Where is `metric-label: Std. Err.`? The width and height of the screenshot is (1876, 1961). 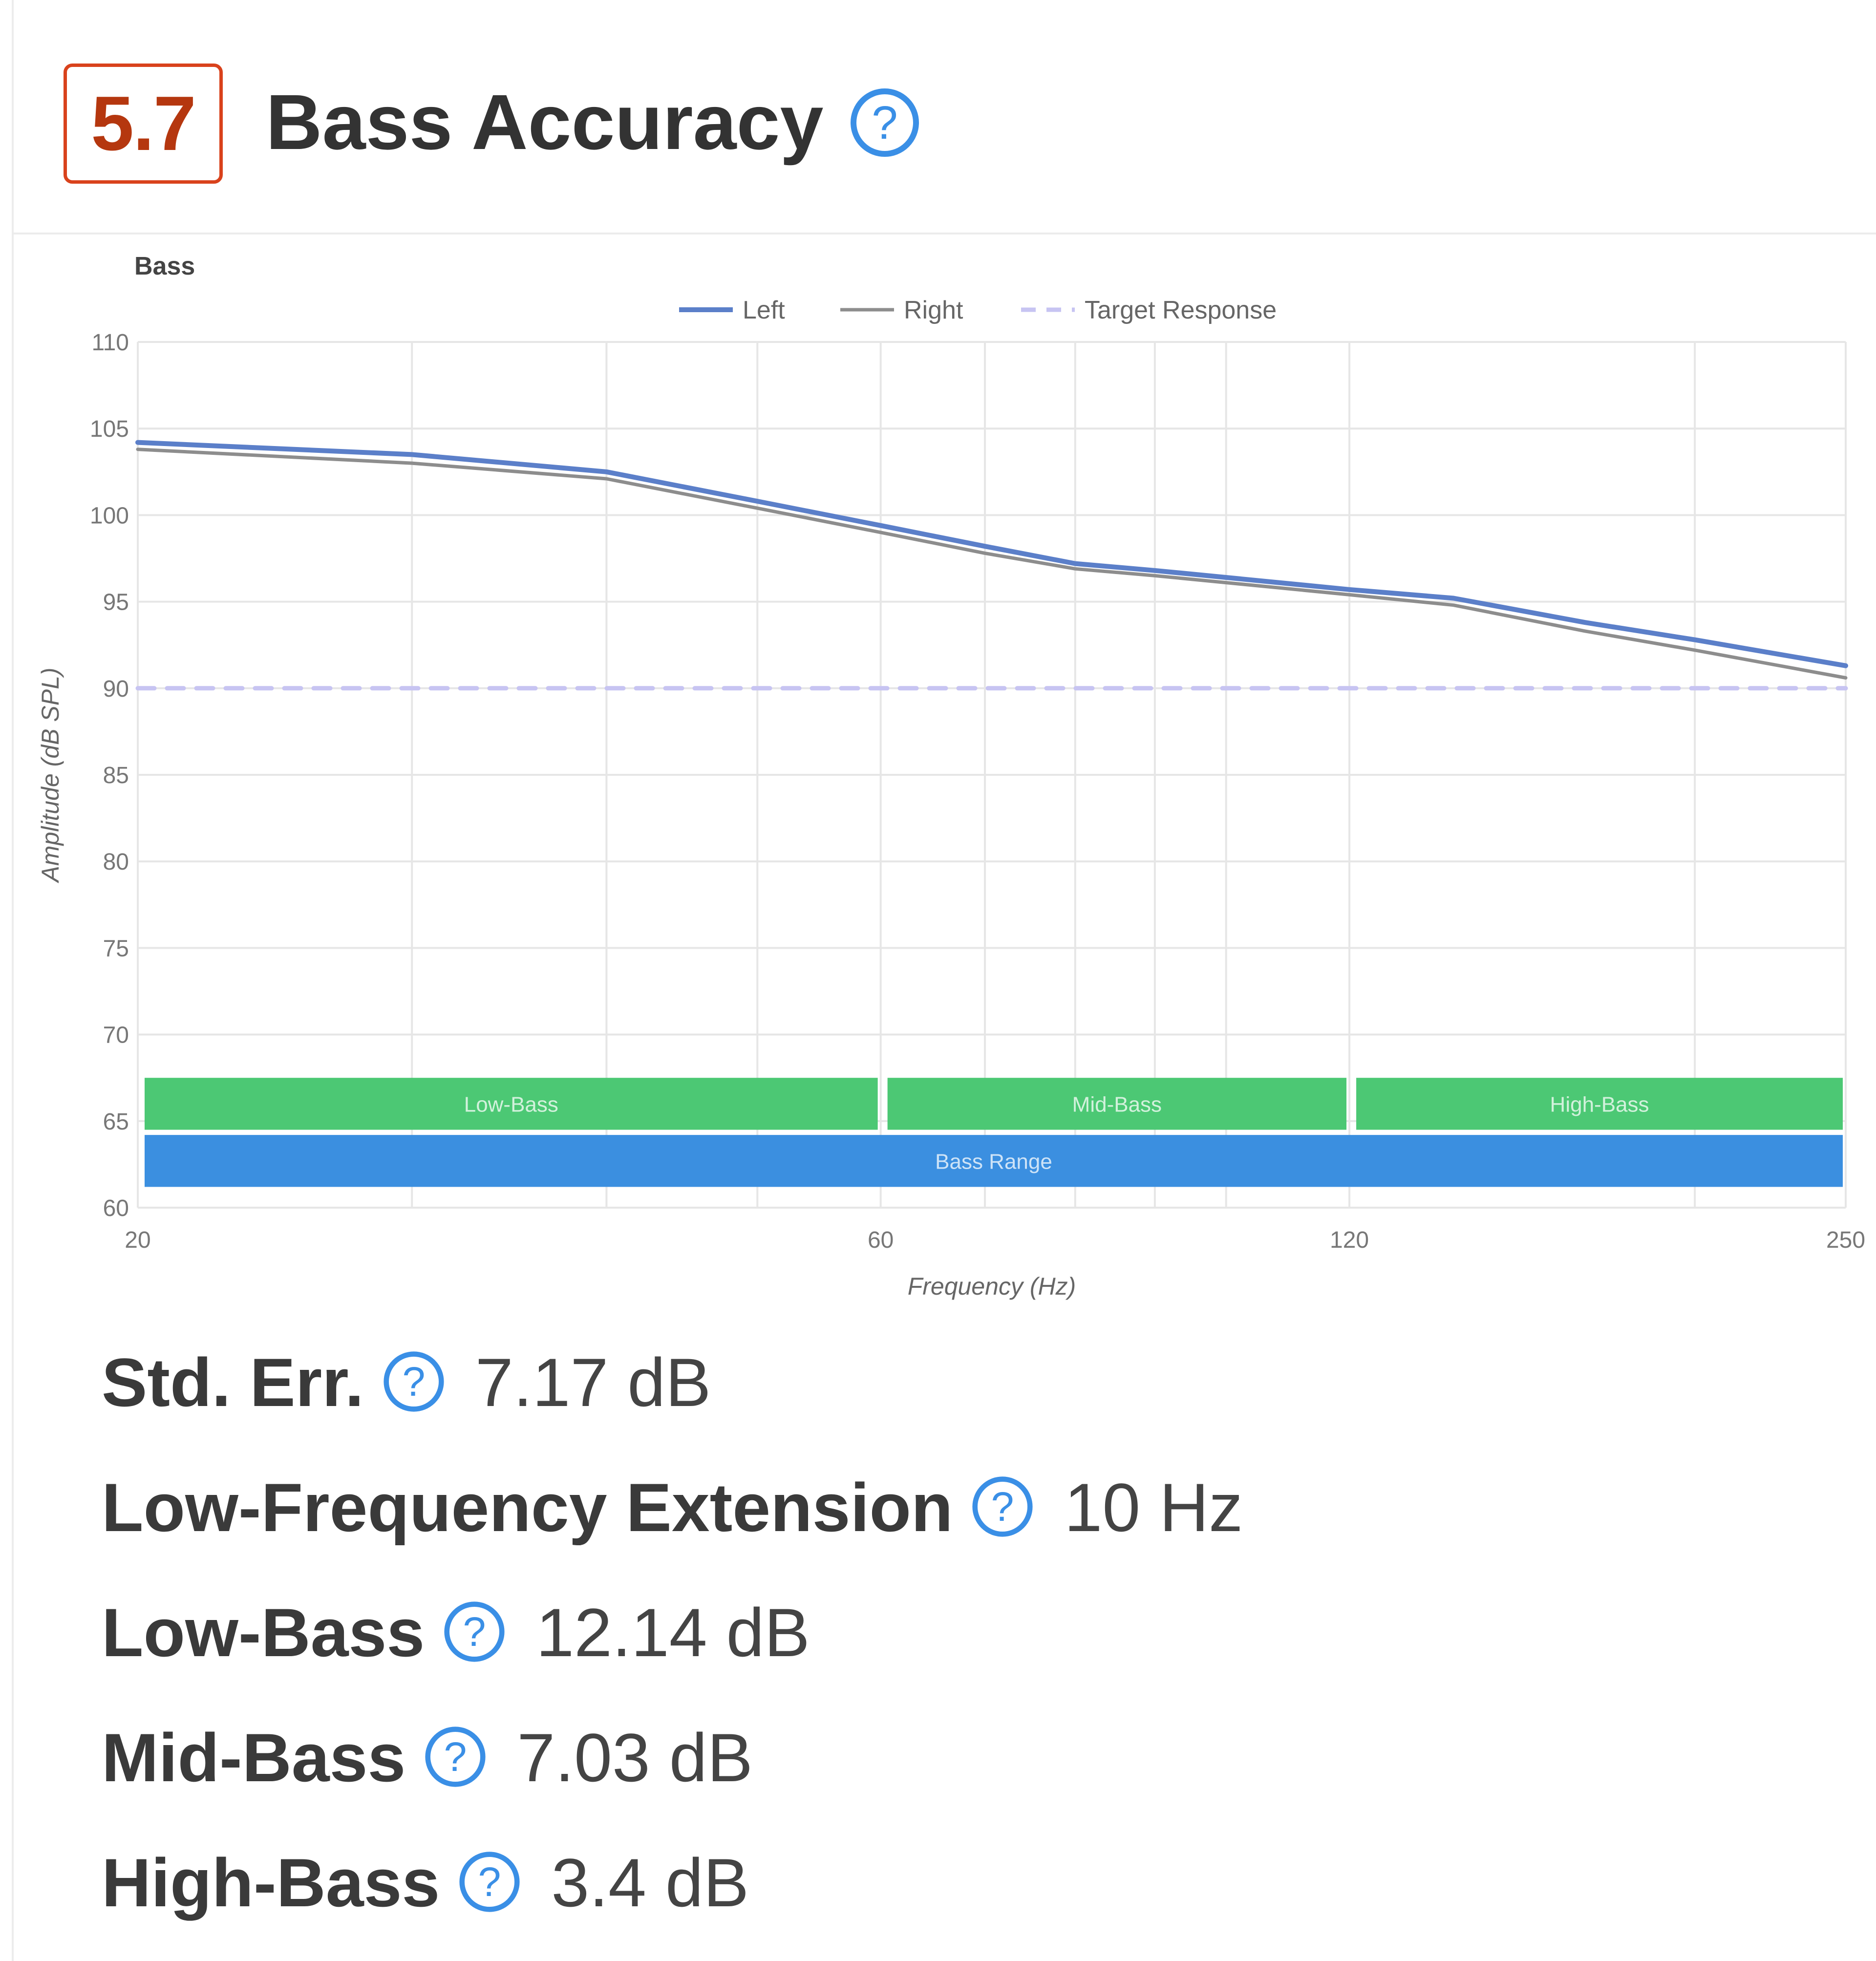
metric-label: Std. Err. is located at coordinates (233, 1382).